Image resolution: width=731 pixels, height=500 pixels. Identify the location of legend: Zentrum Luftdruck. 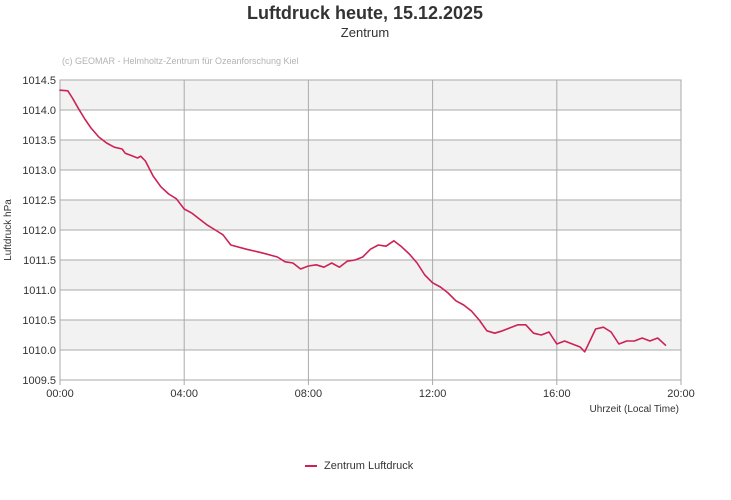
(359, 466).